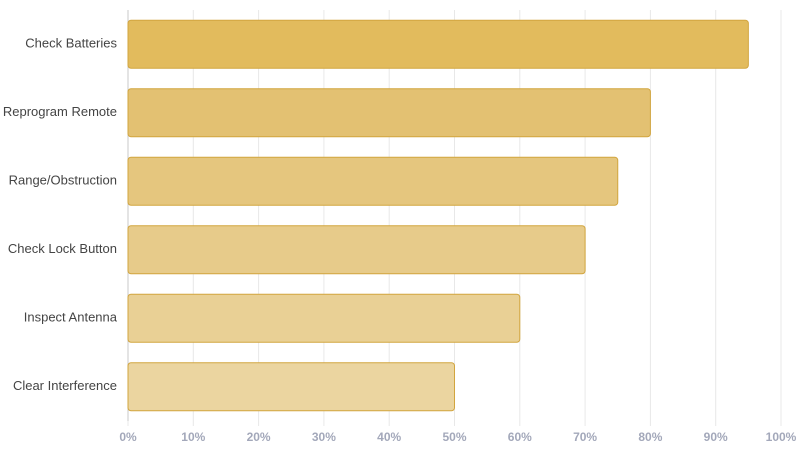  I want to click on x-tick-label: 10%, so click(193, 437).